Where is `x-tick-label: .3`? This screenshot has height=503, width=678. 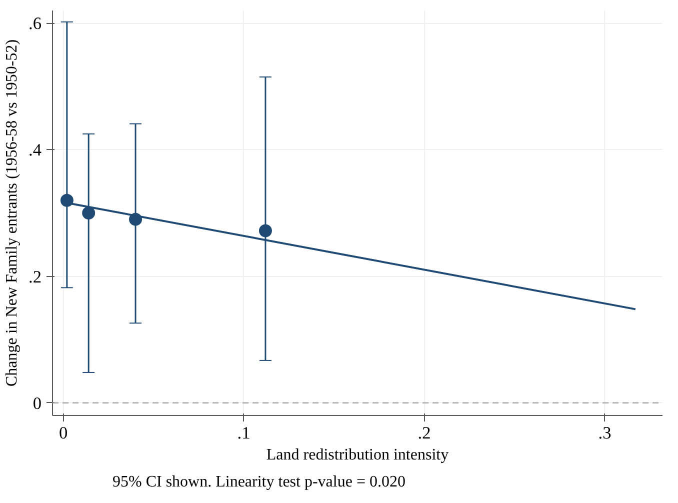
x-tick-label: .3 is located at coordinates (605, 433).